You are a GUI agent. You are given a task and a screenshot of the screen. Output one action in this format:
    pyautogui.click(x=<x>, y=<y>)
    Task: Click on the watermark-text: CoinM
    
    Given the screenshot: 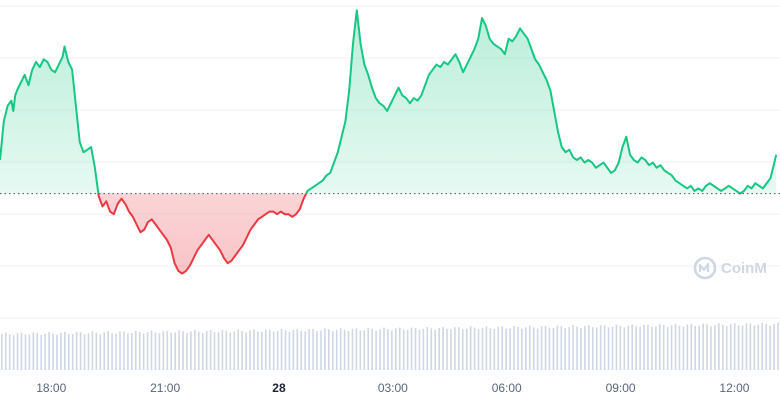 What is the action you would take?
    pyautogui.click(x=744, y=268)
    